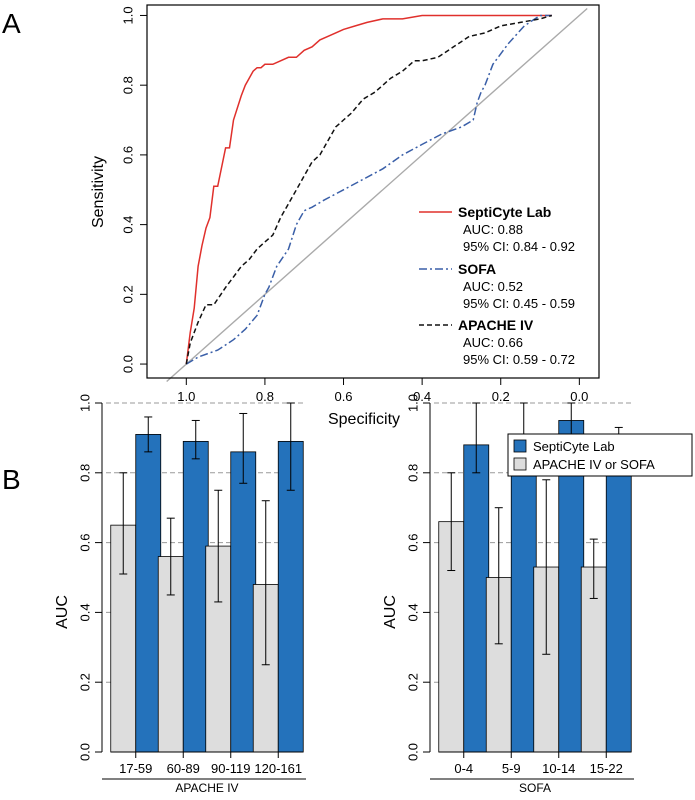 The height and width of the screenshot is (800, 695). I want to click on roc-y-tick-label: 0.4, so click(127, 225).